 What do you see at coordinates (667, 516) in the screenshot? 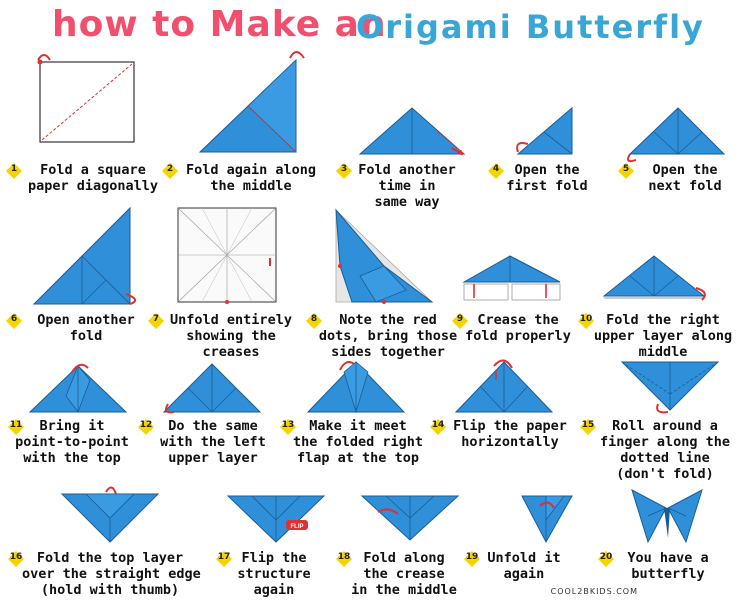
I see `step-20-illustration` at bounding box center [667, 516].